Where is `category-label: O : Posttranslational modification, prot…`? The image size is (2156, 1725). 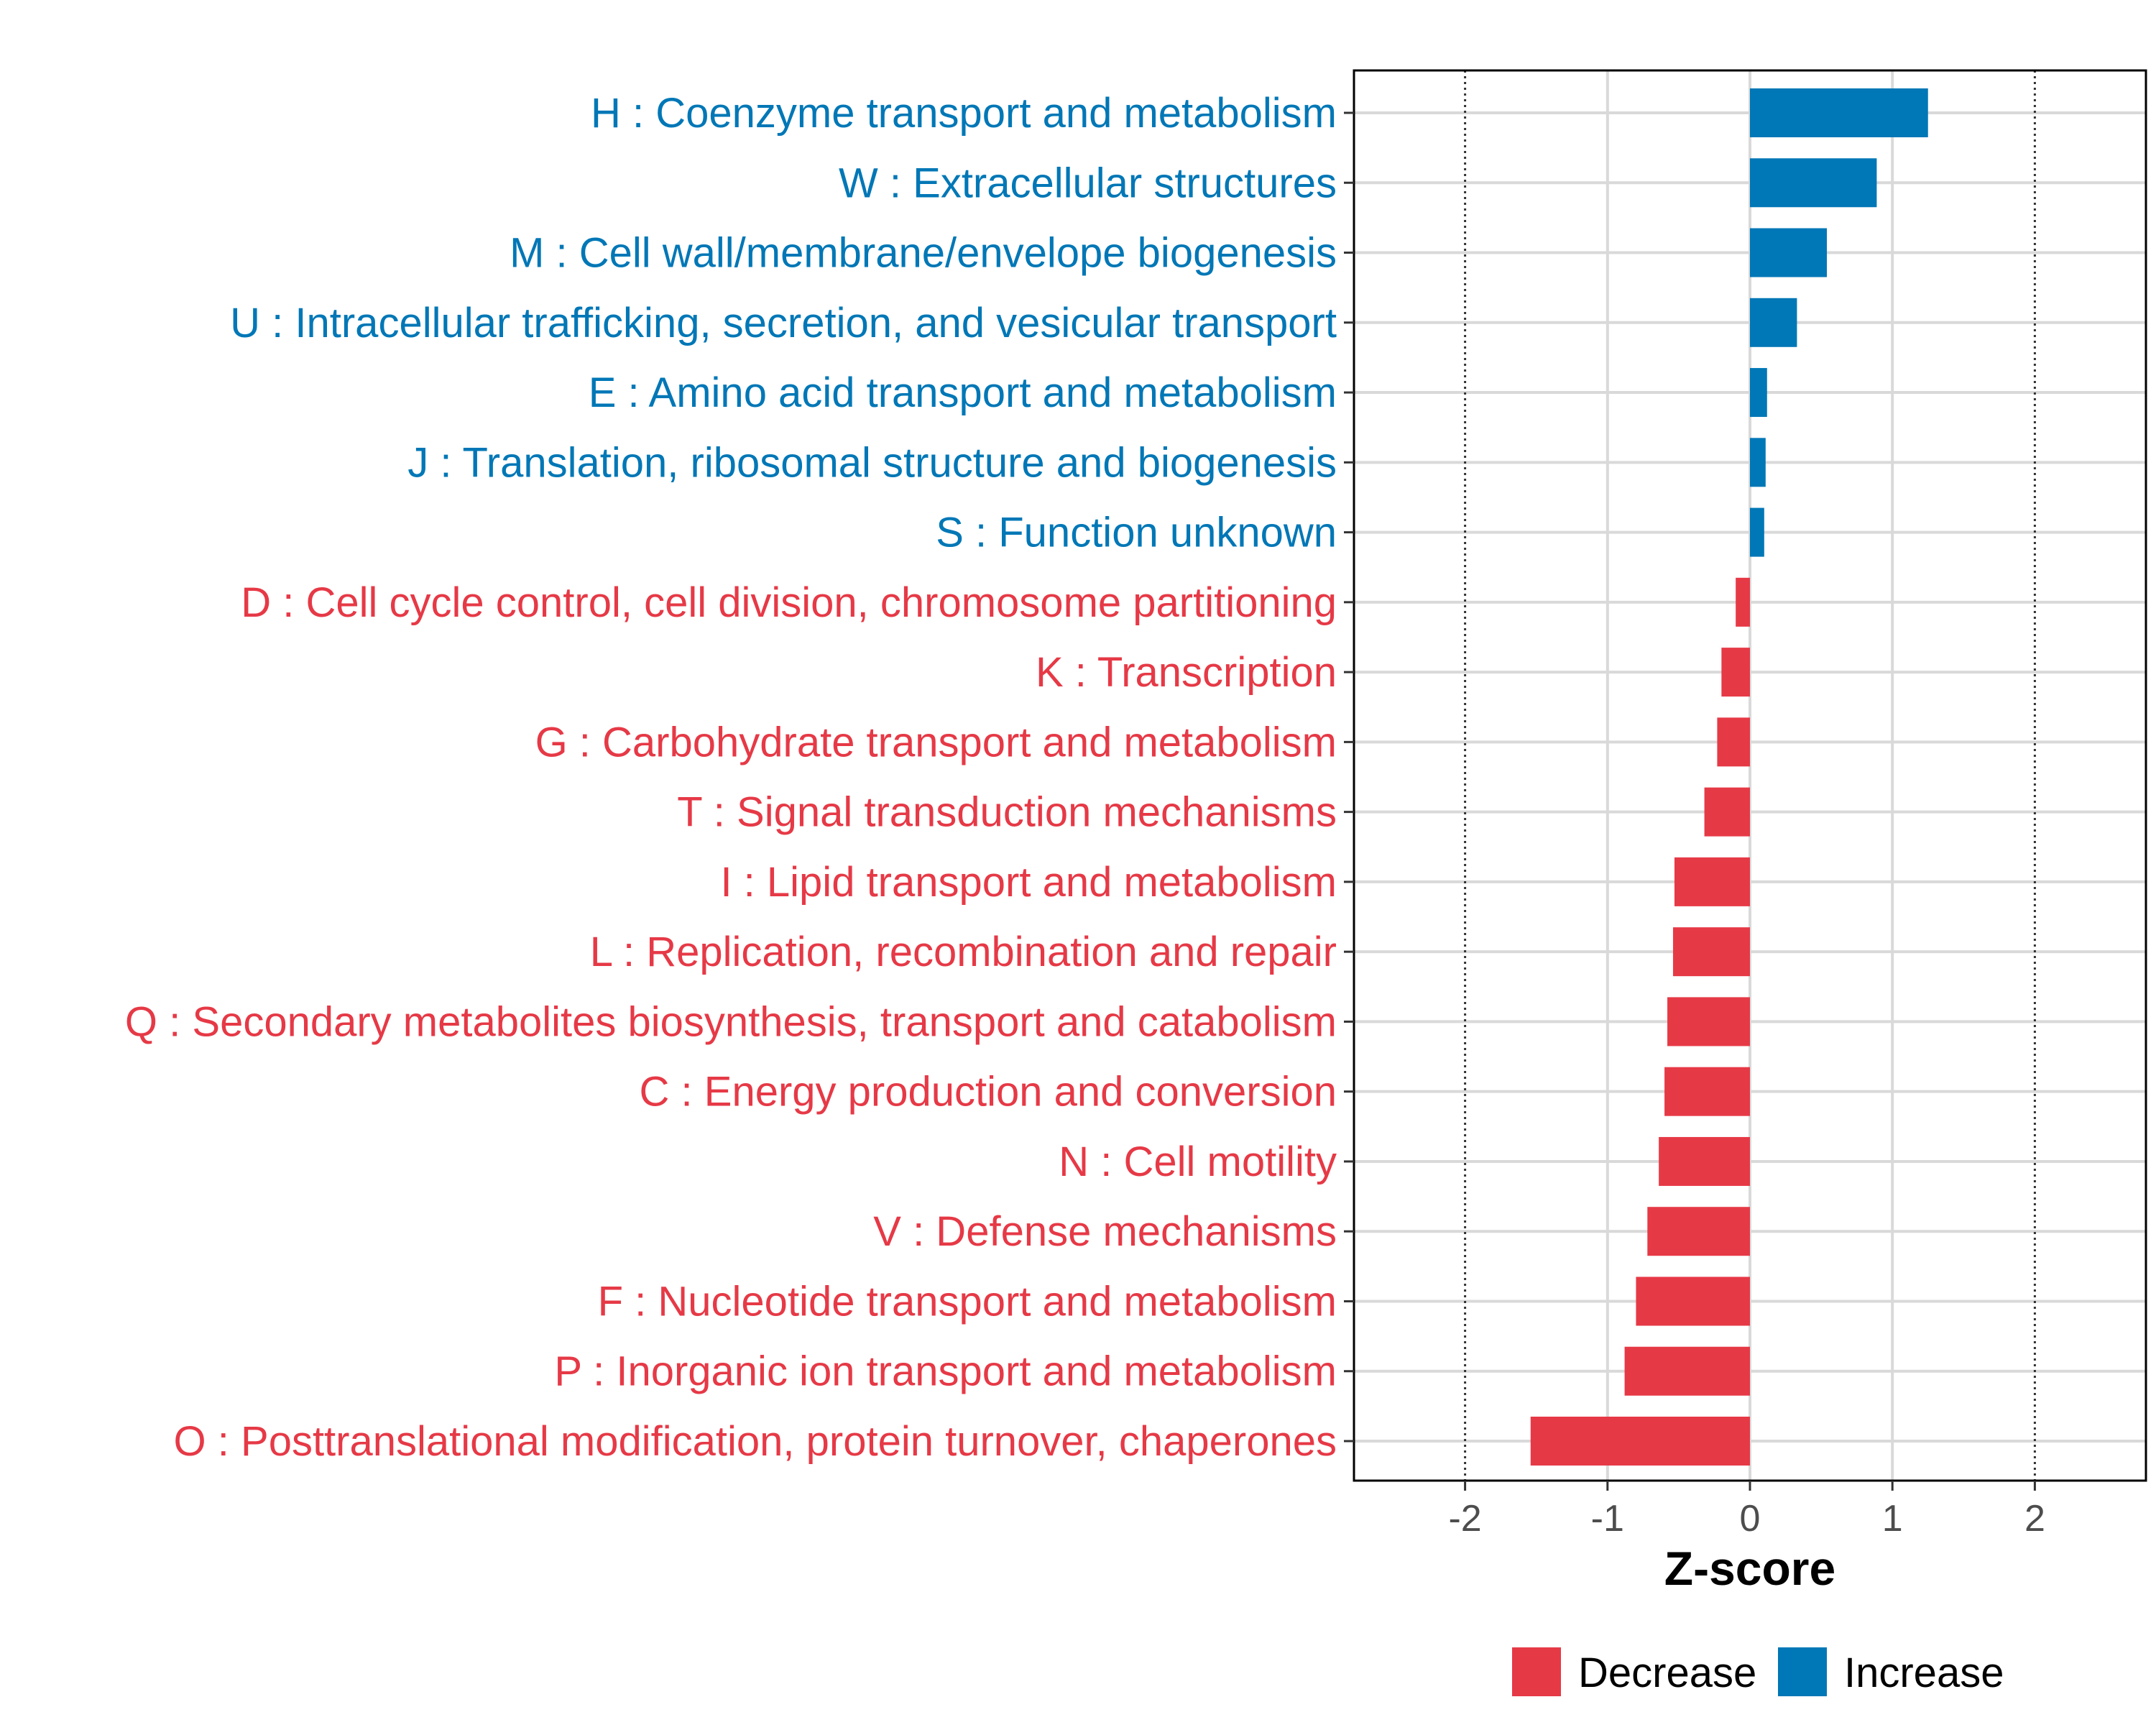 category-label: O : Posttranslational modification, prot… is located at coordinates (755, 1441).